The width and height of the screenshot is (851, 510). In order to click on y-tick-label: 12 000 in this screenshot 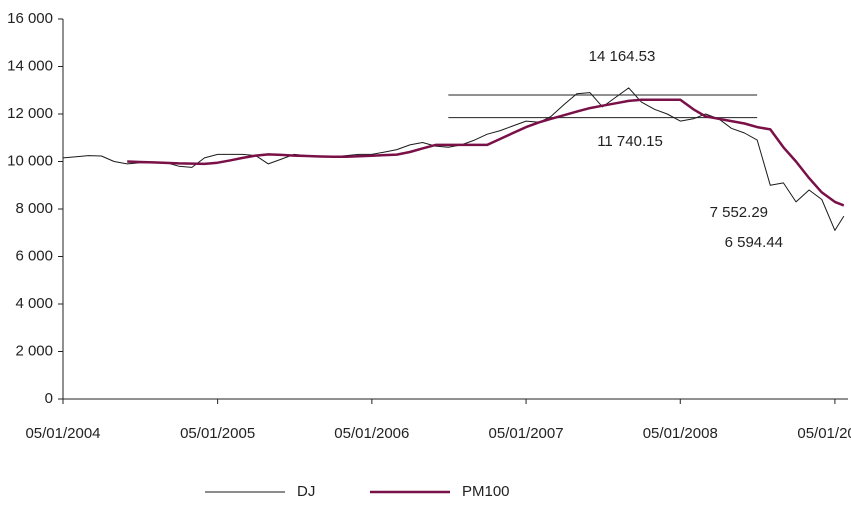, I will do `click(30, 113)`.